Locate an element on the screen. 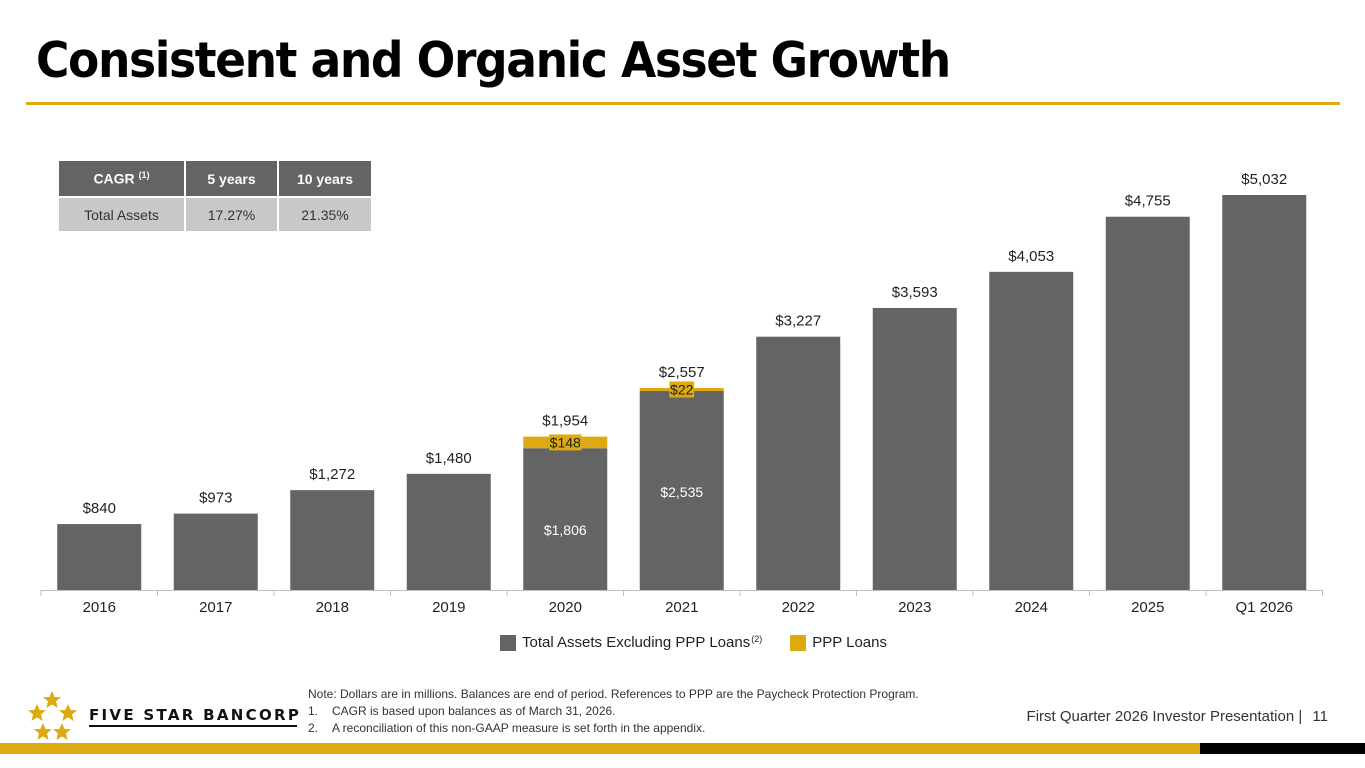 The image size is (1365, 768). x-tick-label: 2017 is located at coordinates (215, 607).